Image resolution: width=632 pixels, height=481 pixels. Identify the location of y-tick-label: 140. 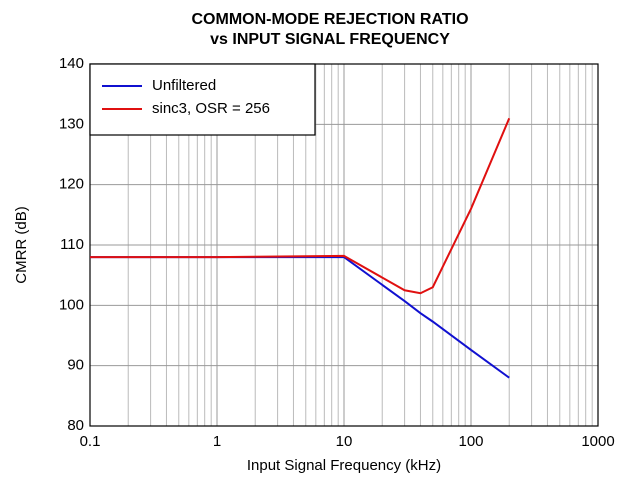
(71, 63).